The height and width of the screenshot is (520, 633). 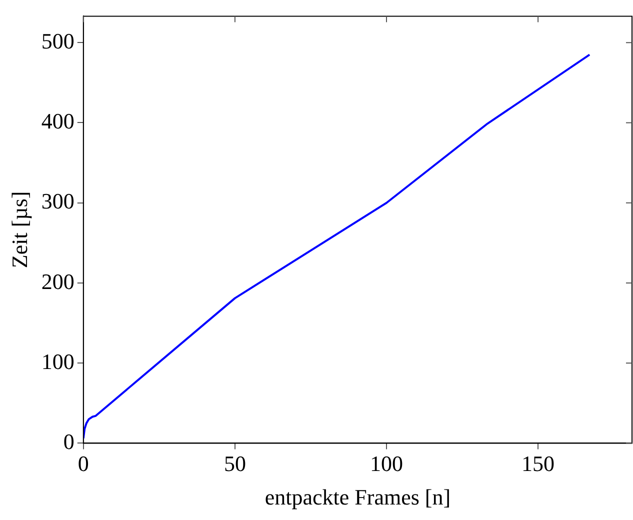 What do you see at coordinates (57, 361) in the screenshot?
I see `y-tick-label: 100` at bounding box center [57, 361].